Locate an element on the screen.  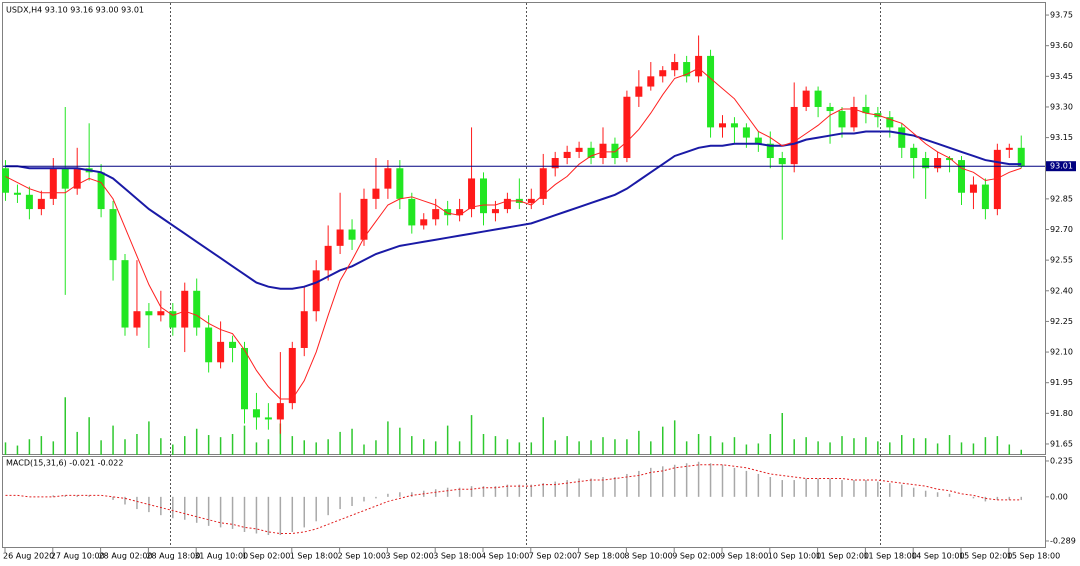
y-tick-label: 91.65 is located at coordinates (1061, 443).